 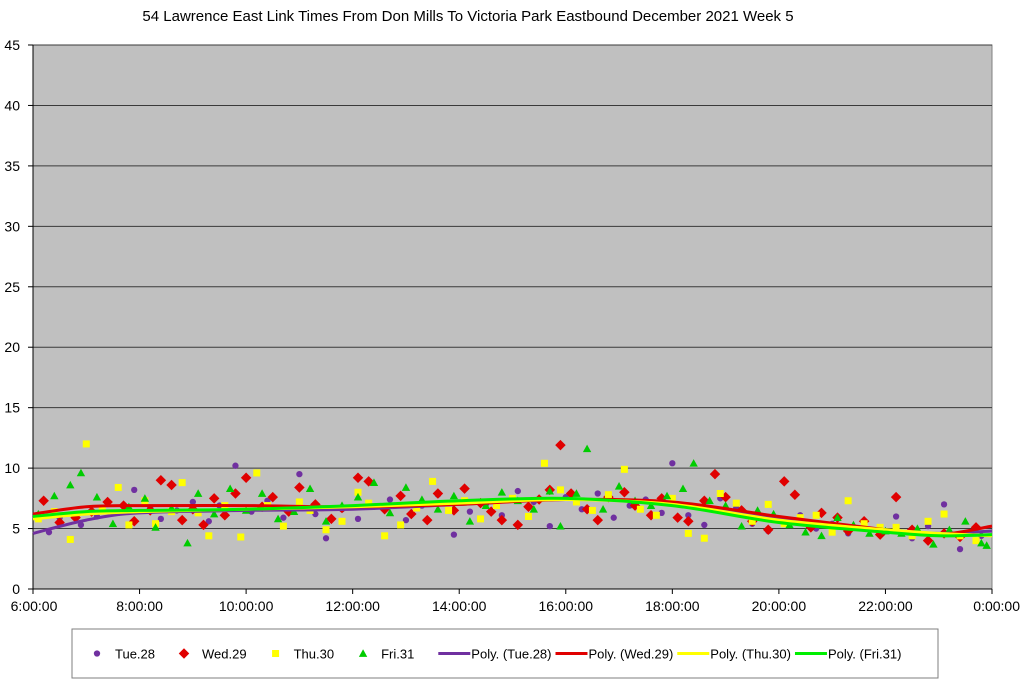 What do you see at coordinates (512, 517) in the screenshot?
I see `trend-lines` at bounding box center [512, 517].